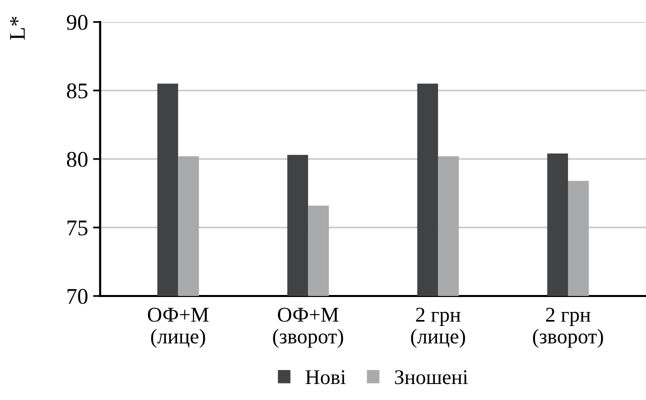 This screenshot has width=646, height=400. I want to click on legend-label: Зношені, so click(431, 377).